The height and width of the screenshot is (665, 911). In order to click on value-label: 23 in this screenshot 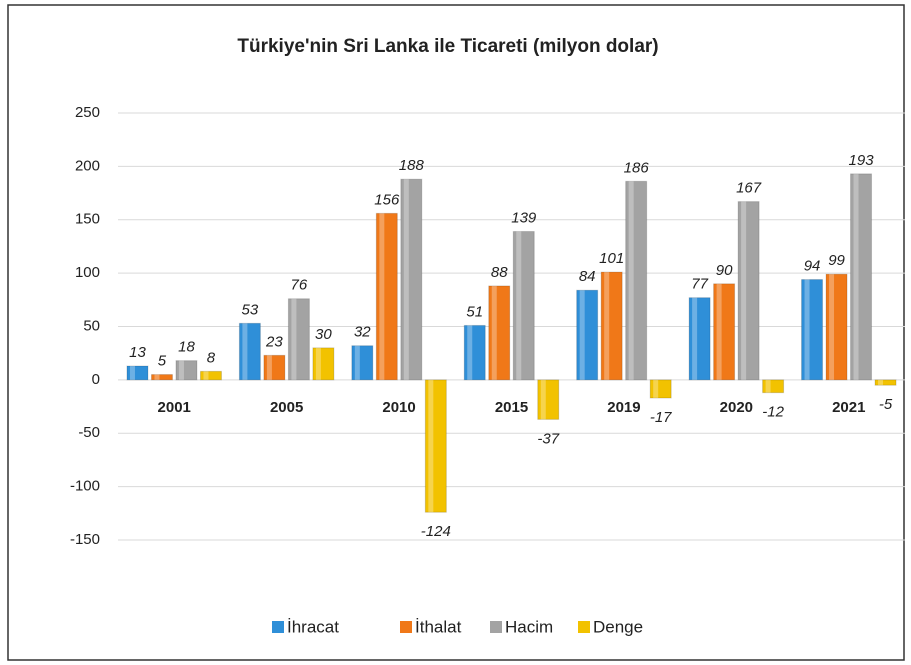, I will do `click(274, 341)`.